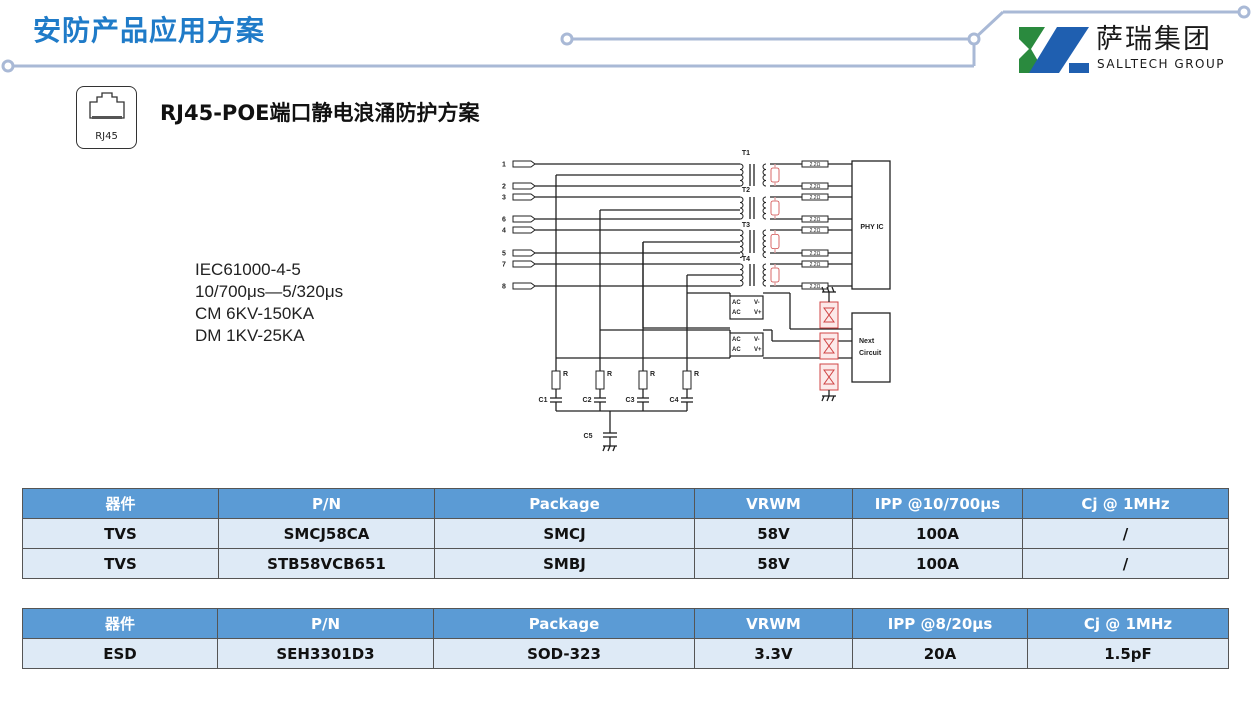  What do you see at coordinates (504, 231) in the screenshot?
I see `pin-label: 4` at bounding box center [504, 231].